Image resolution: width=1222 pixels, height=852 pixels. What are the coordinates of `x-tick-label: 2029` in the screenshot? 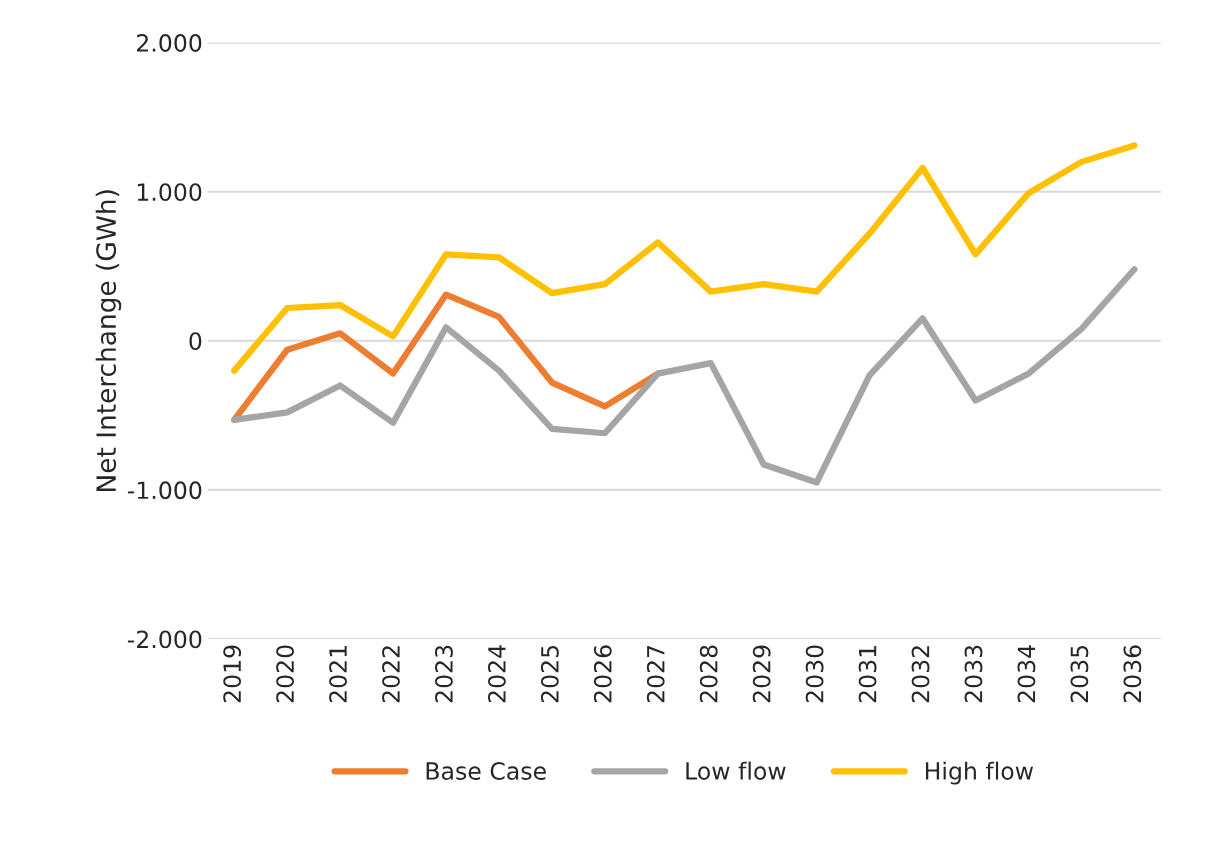 It's located at (761, 674).